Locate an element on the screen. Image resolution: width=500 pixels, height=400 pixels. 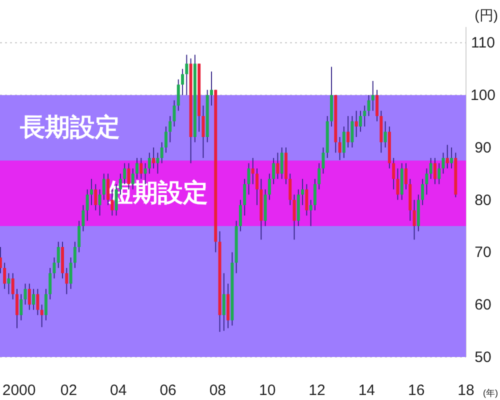
y-tick-label: 110 is located at coordinates (483, 43).